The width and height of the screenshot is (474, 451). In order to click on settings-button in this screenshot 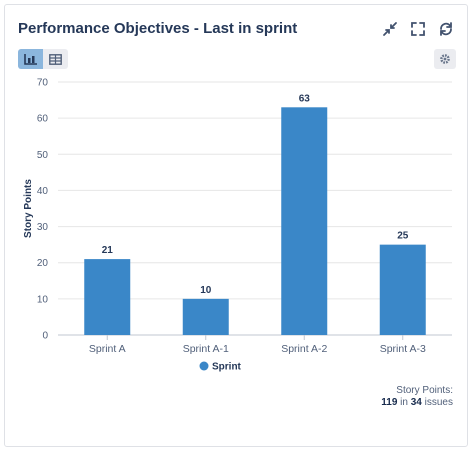, I will do `click(445, 59)`.